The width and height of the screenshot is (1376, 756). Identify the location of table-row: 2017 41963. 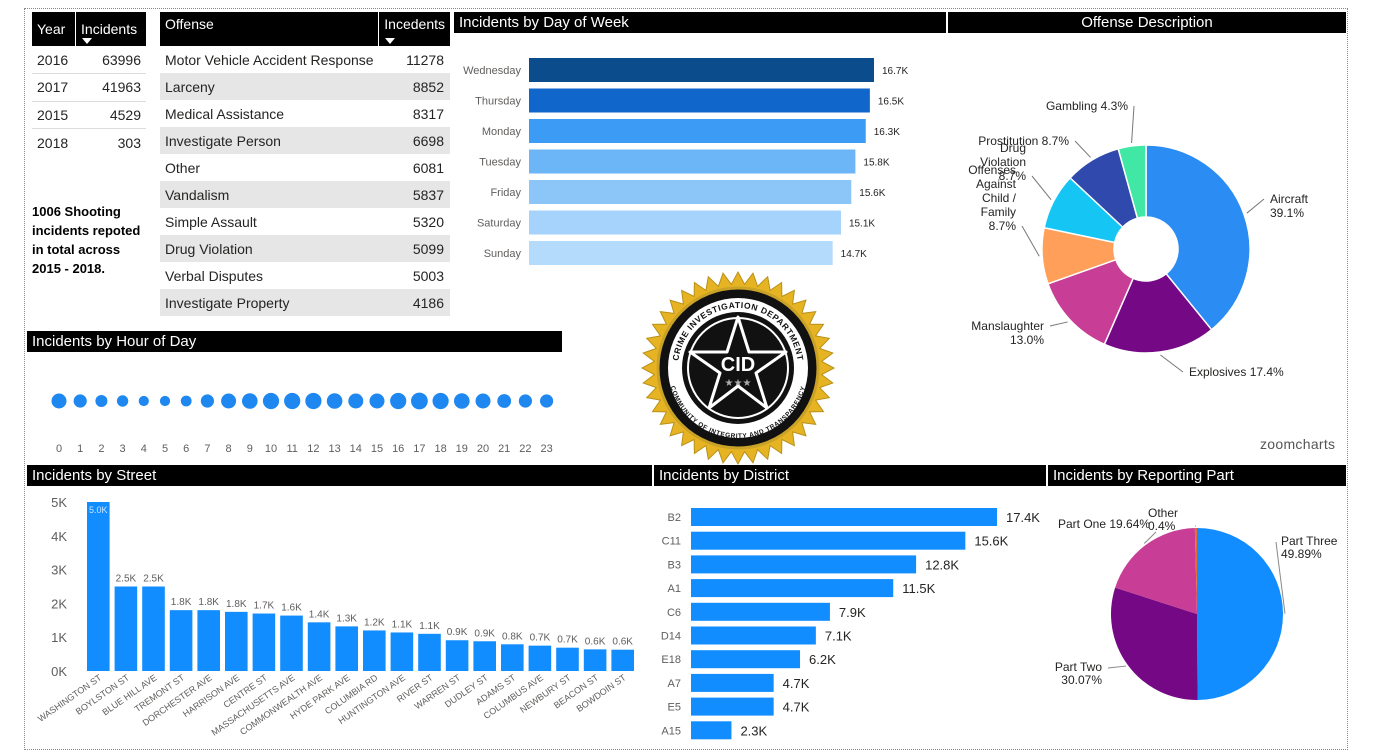
(89, 87).